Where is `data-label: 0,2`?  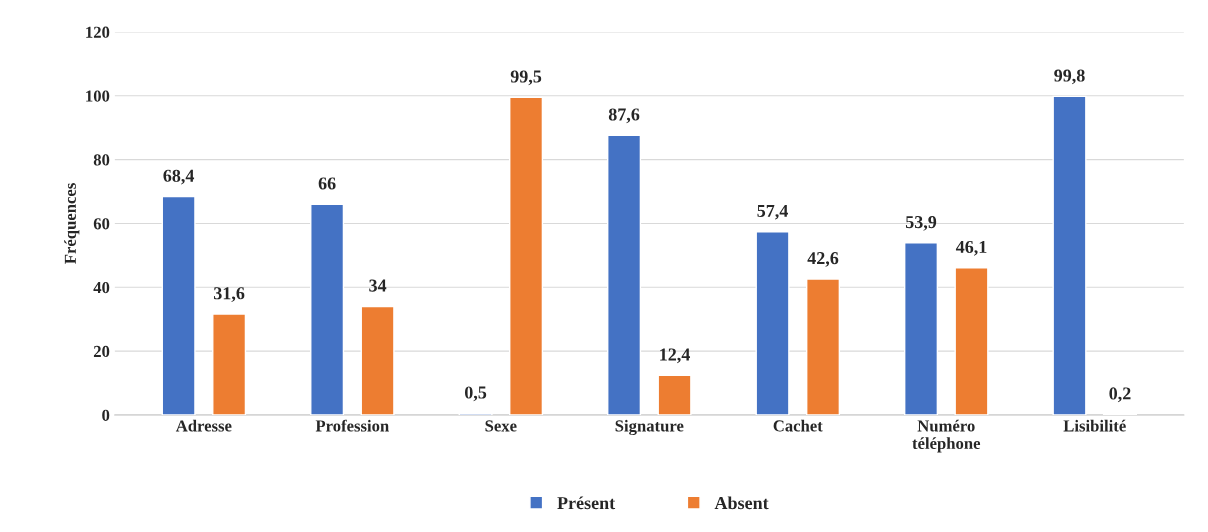 data-label: 0,2 is located at coordinates (1120, 395).